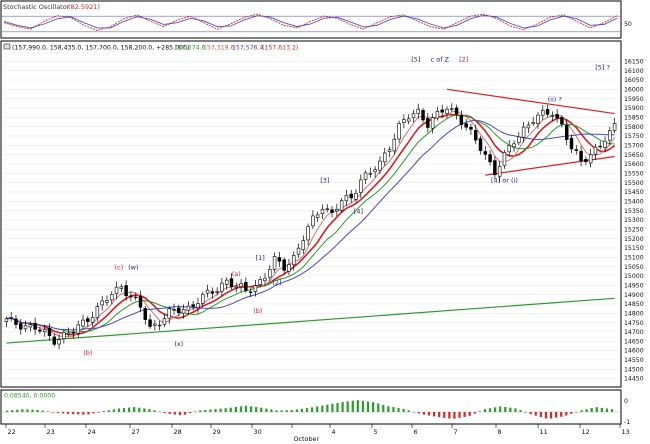 Image resolution: width=650 pixels, height=444 pixels. I want to click on date-tick-label: 29, so click(217, 432).